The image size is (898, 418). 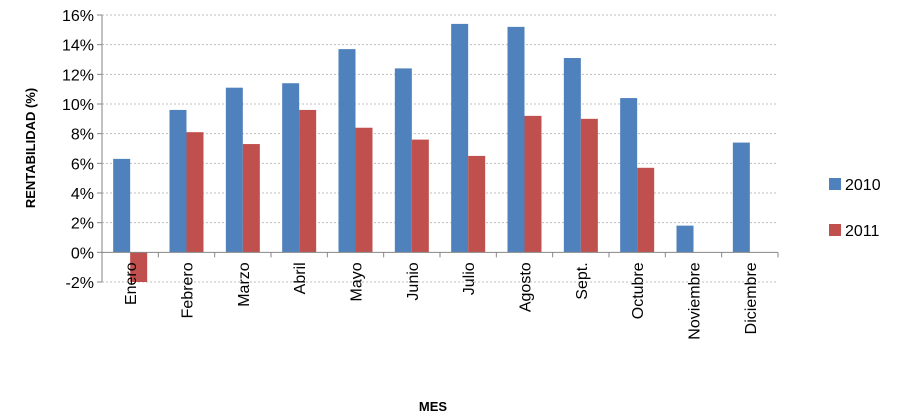 What do you see at coordinates (82, 135) in the screenshot?
I see `y-tick-label: 8%` at bounding box center [82, 135].